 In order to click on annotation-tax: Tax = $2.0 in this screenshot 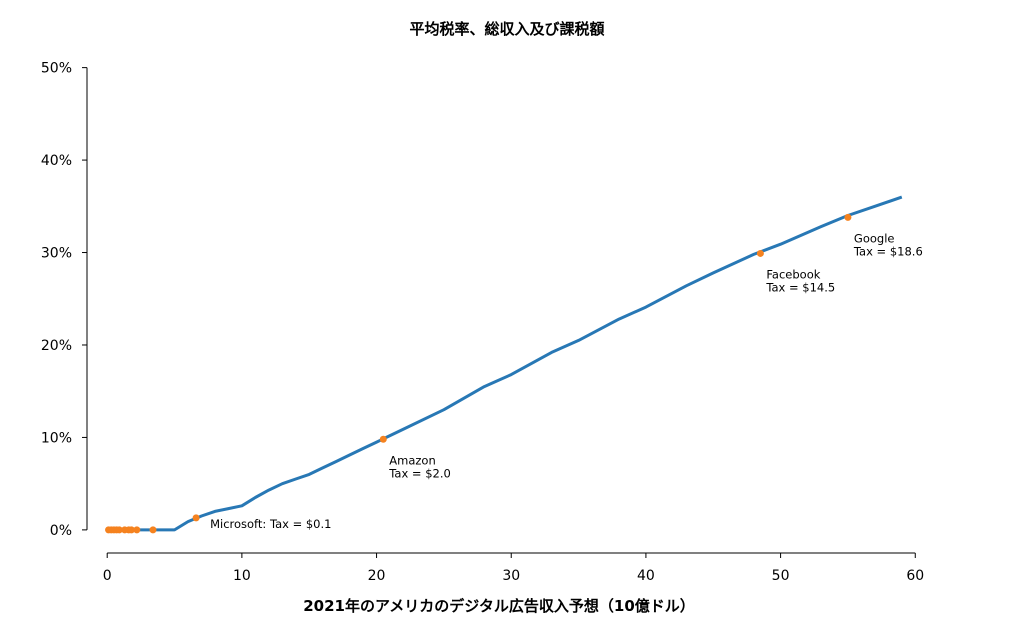, I will do `click(419, 473)`.